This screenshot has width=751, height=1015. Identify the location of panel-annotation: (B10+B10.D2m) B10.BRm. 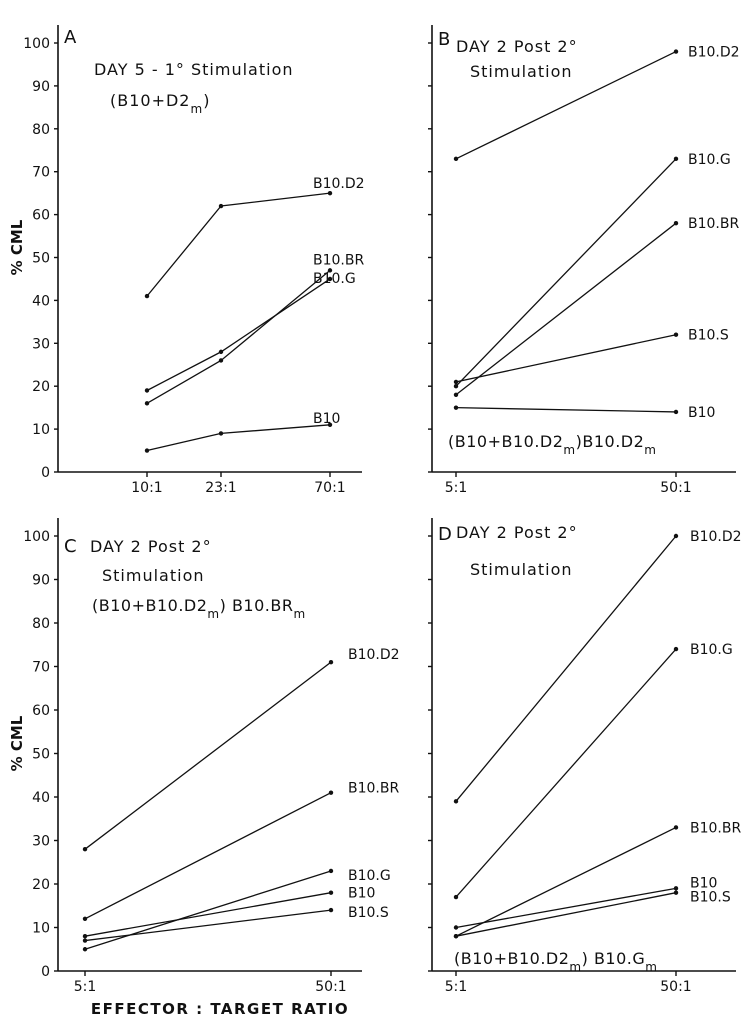
(199, 608).